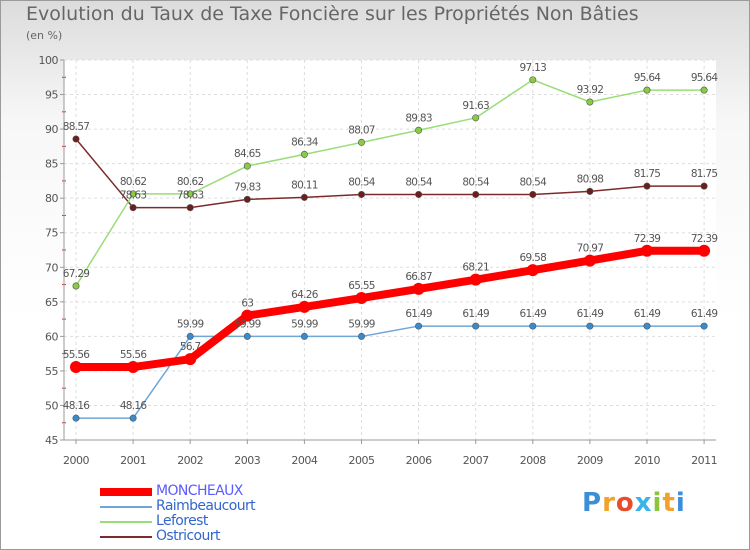 Image resolution: width=750 pixels, height=550 pixels. I want to click on data-label: 68.21, so click(475, 268).